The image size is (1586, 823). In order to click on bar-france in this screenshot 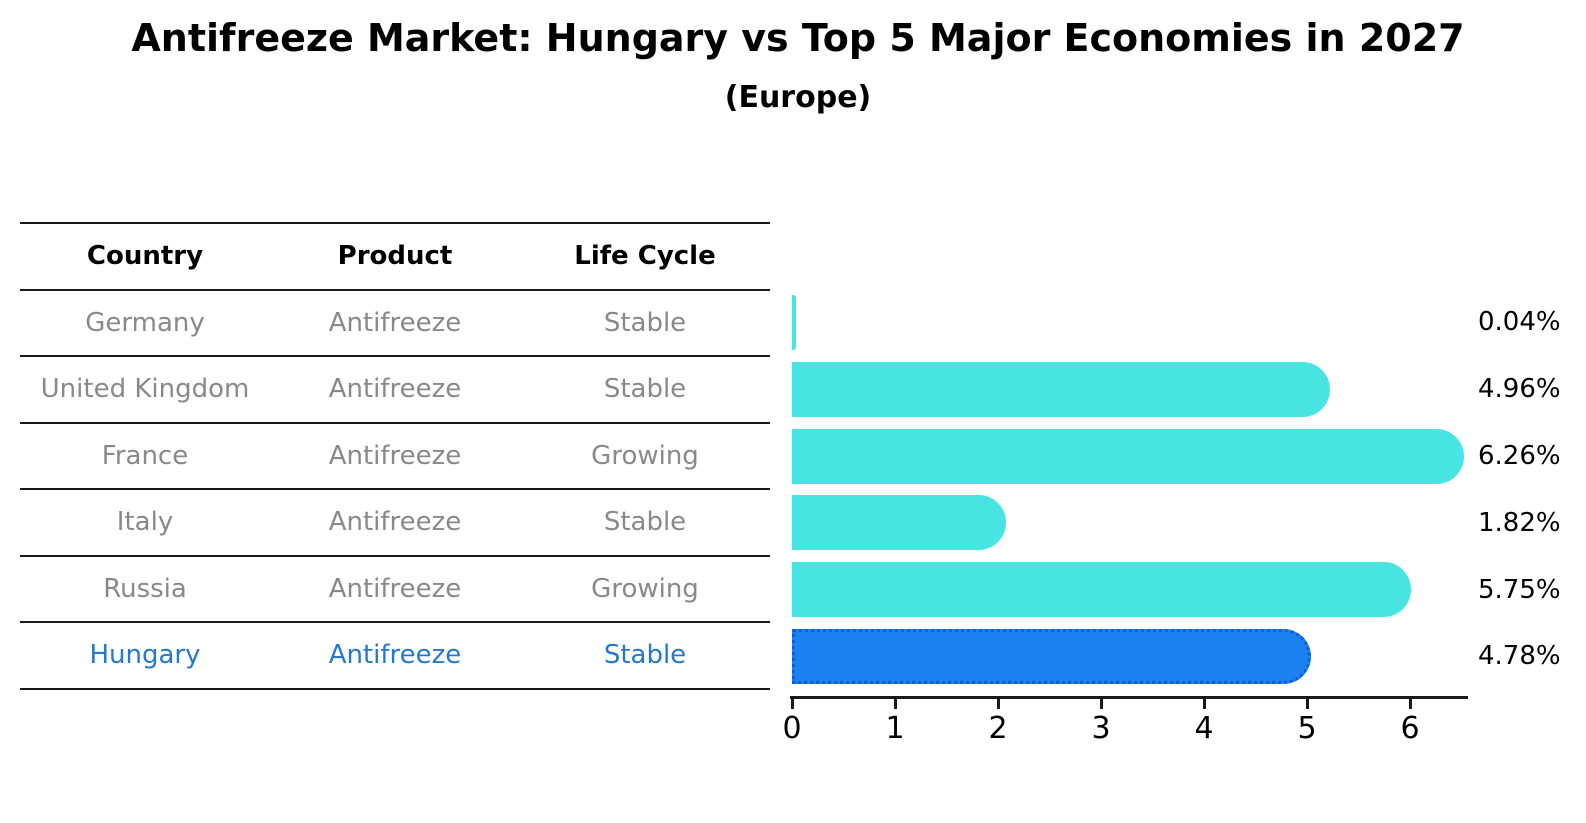, I will do `click(1128, 456)`.